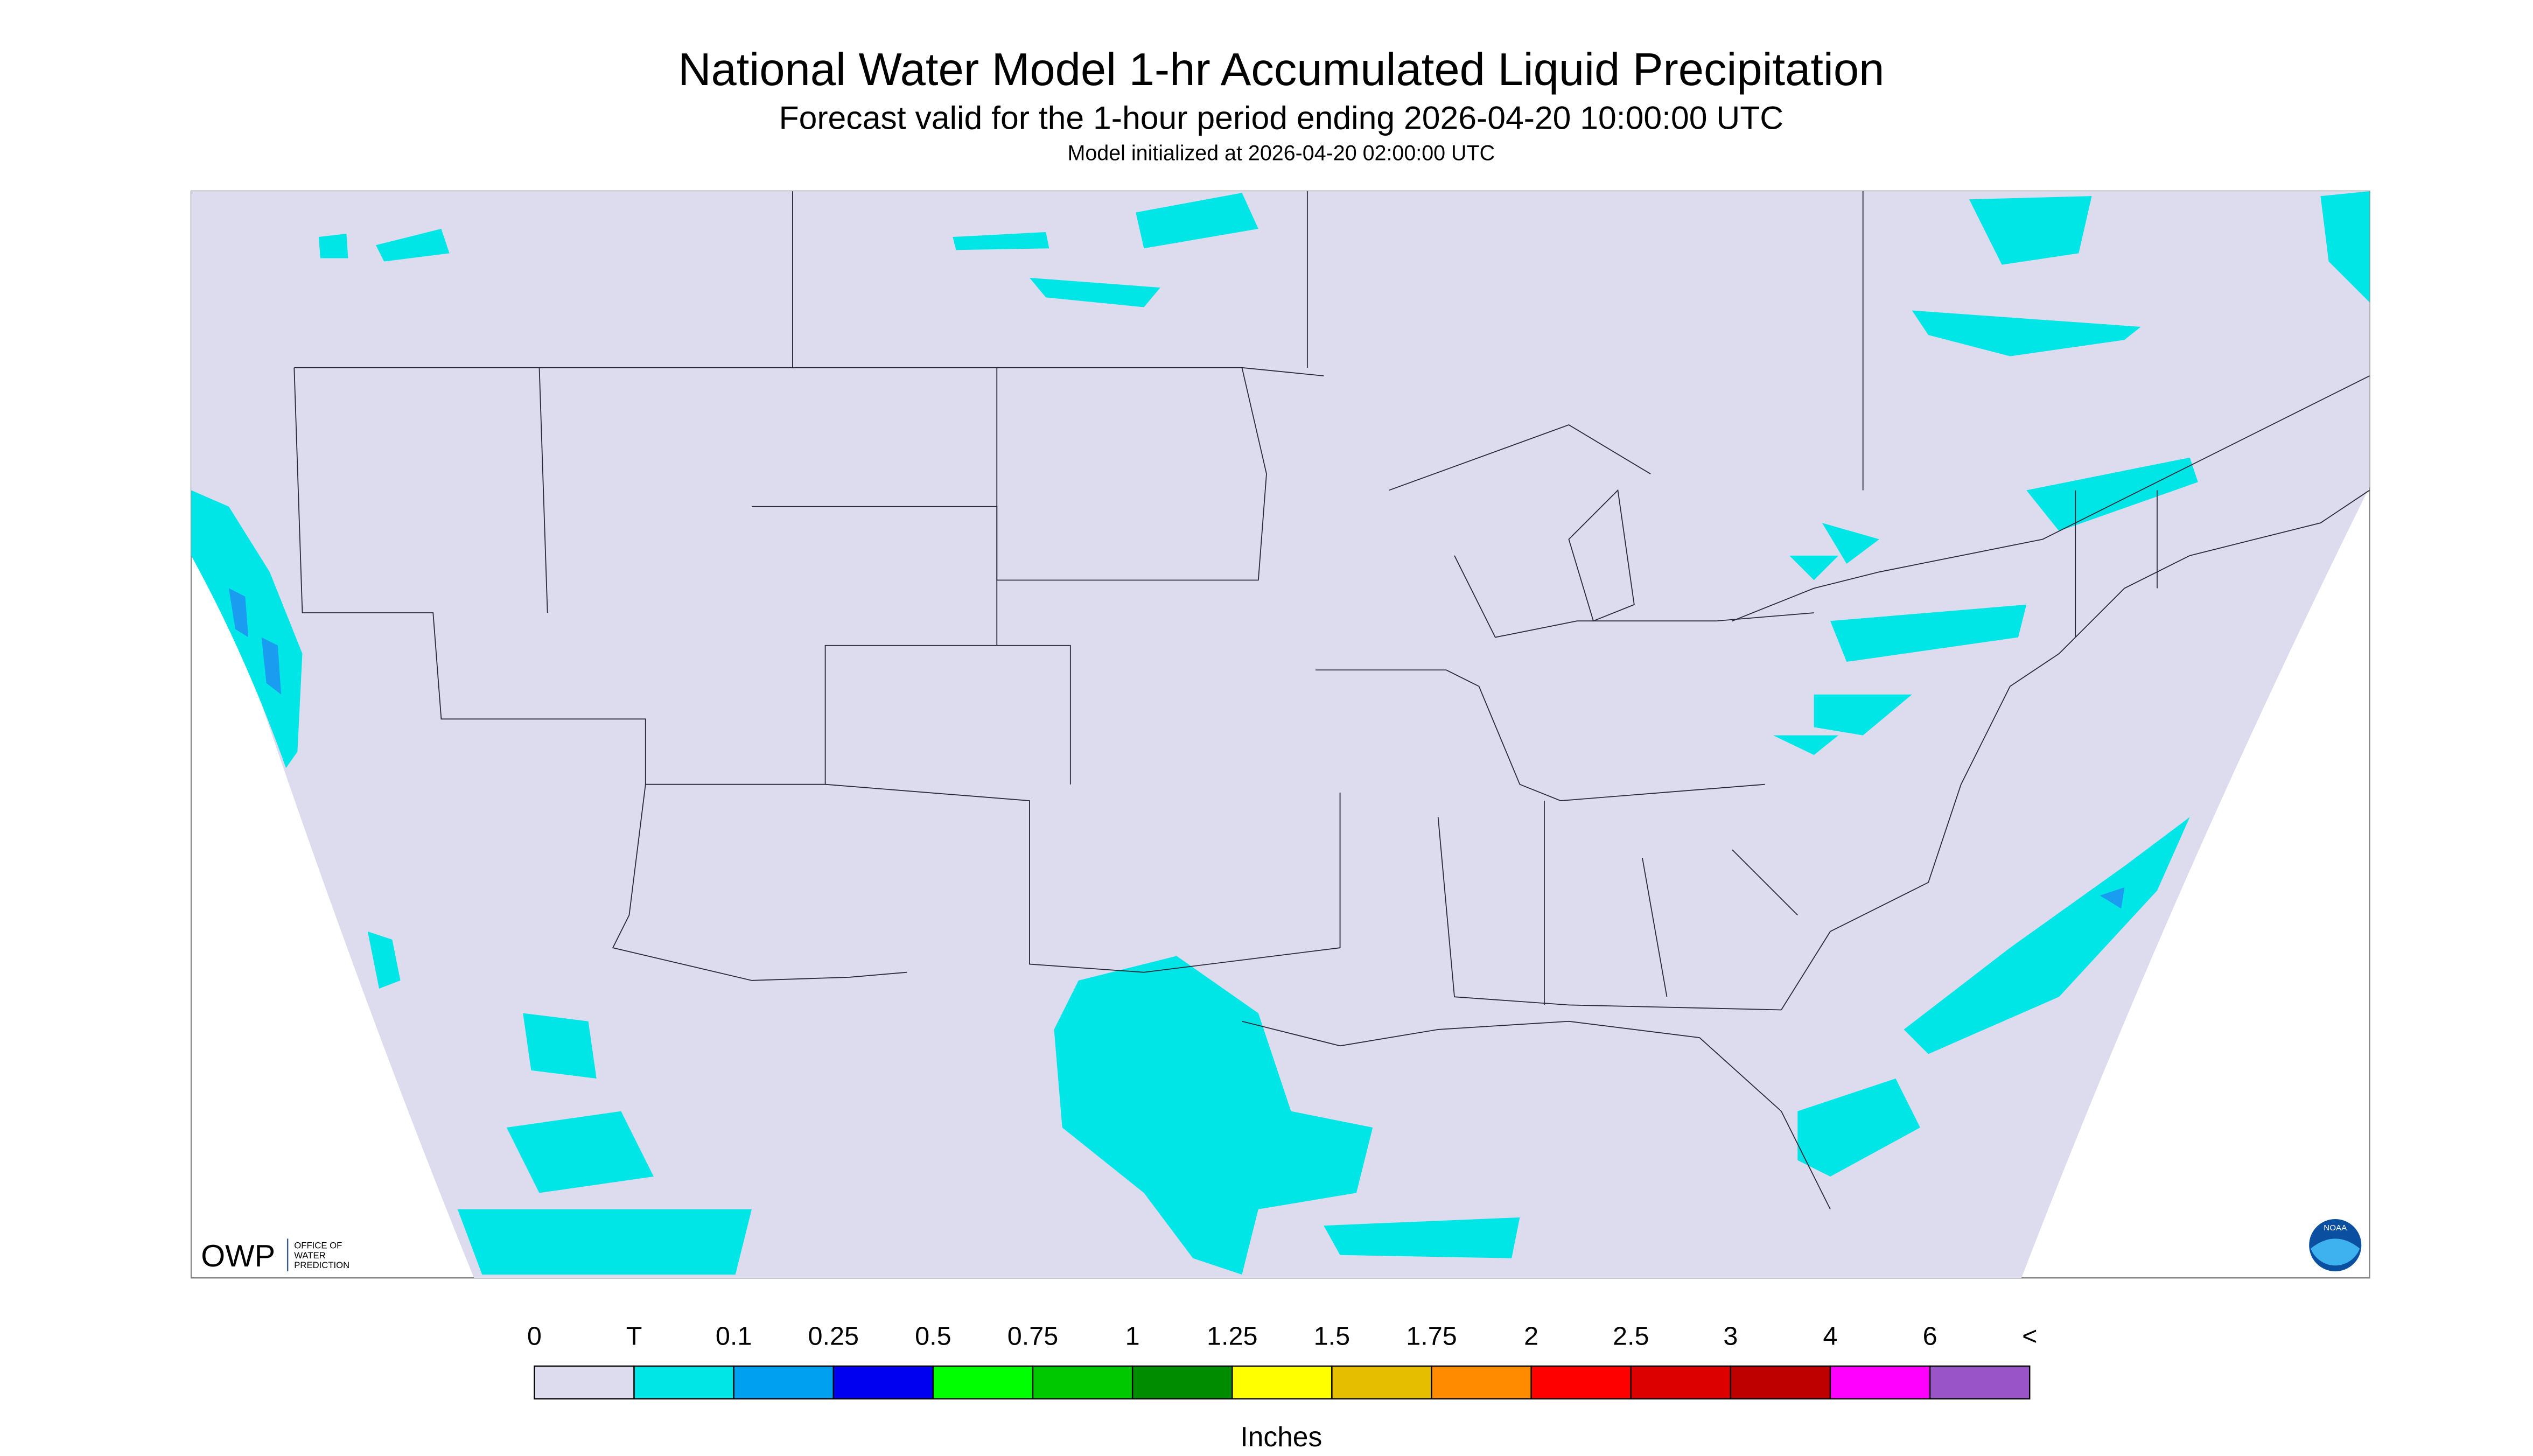  Describe the element at coordinates (1282, 1360) in the screenshot. I see `legend: 0 T 0.1 0.25 0.5 0.75 1 1.25 1.5 1.75 2 2.5 3 4 6 <` at that location.